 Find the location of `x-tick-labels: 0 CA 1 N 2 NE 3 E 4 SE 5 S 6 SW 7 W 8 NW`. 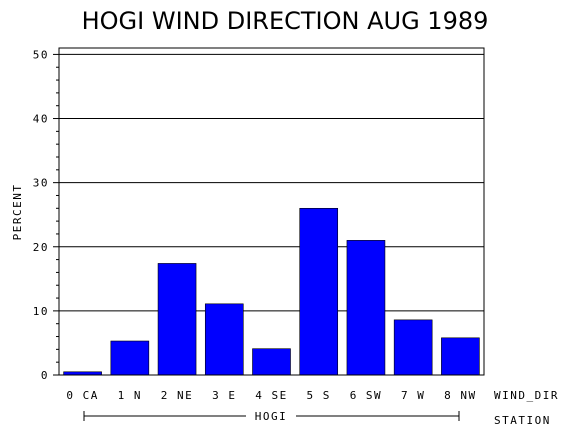

x-tick-labels: 0 CA 1 N 2 NE 3 E 4 SE 5 S 6 SW 7 W 8 NW is located at coordinates (271, 395).